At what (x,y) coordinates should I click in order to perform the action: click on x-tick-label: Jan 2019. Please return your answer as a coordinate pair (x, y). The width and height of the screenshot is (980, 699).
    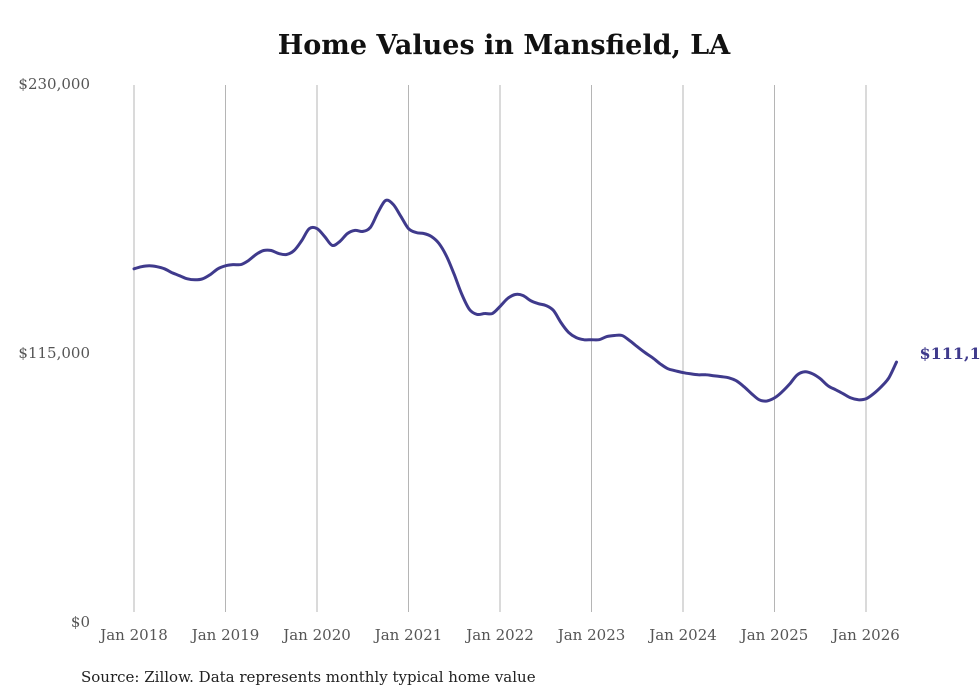
    Looking at the image, I should click on (225, 635).